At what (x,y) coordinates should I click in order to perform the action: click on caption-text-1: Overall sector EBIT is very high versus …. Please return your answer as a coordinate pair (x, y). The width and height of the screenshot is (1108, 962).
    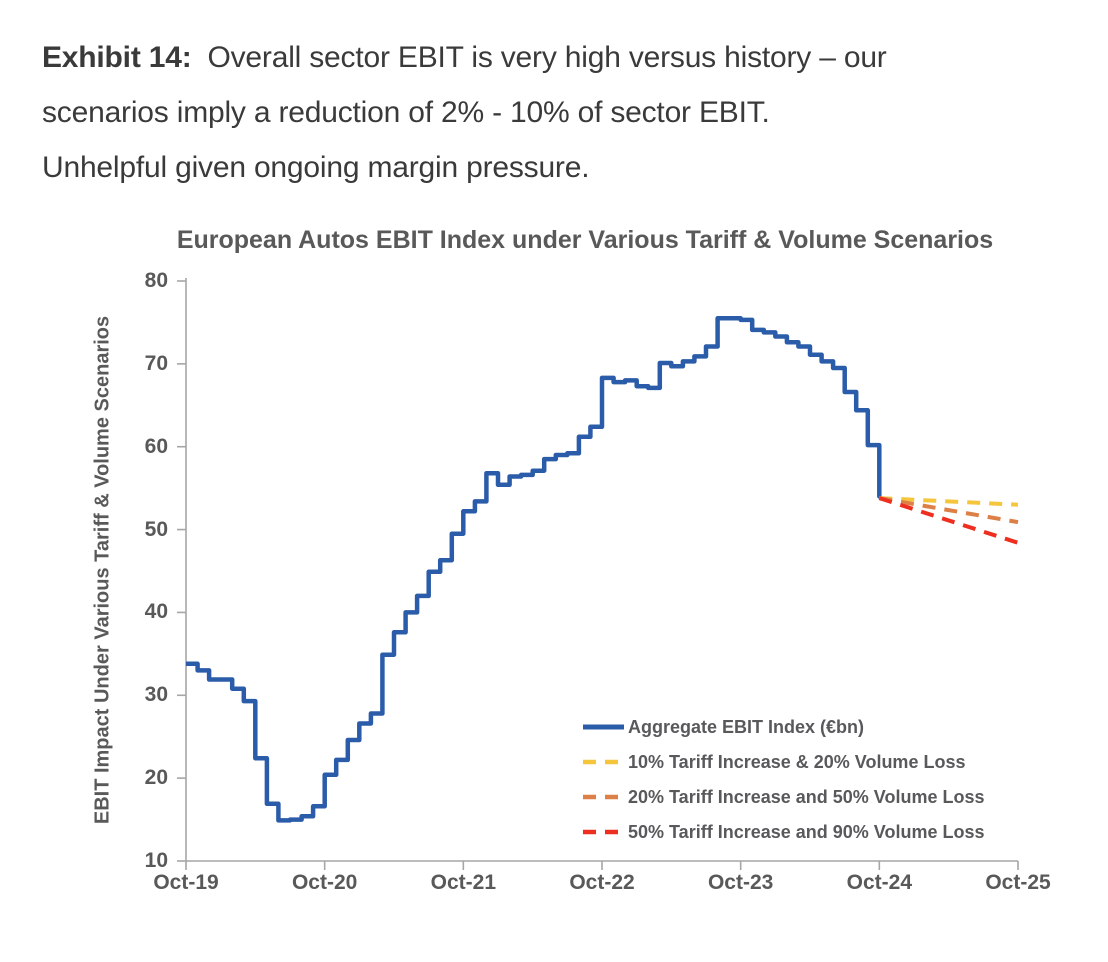
    Looking at the image, I should click on (547, 57).